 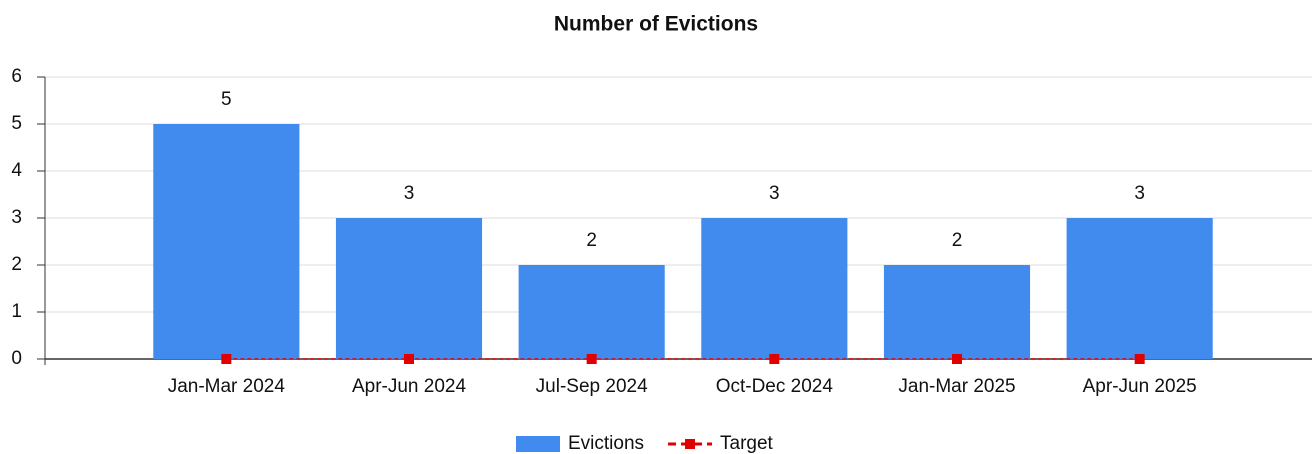 What do you see at coordinates (592, 386) in the screenshot?
I see `x-tick-label: Jul-Sep 2024` at bounding box center [592, 386].